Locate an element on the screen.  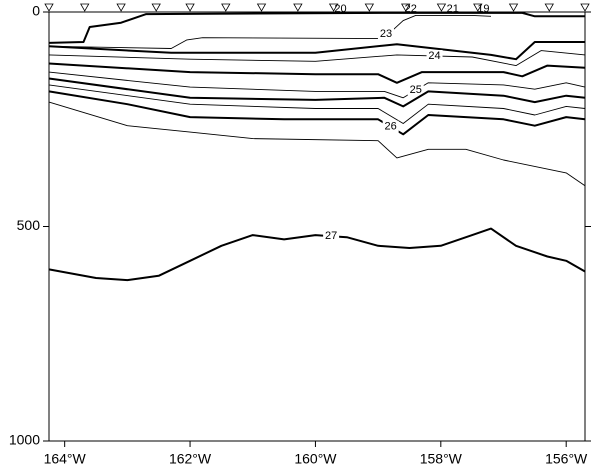
station-label: 20 is located at coordinates (340, 9).